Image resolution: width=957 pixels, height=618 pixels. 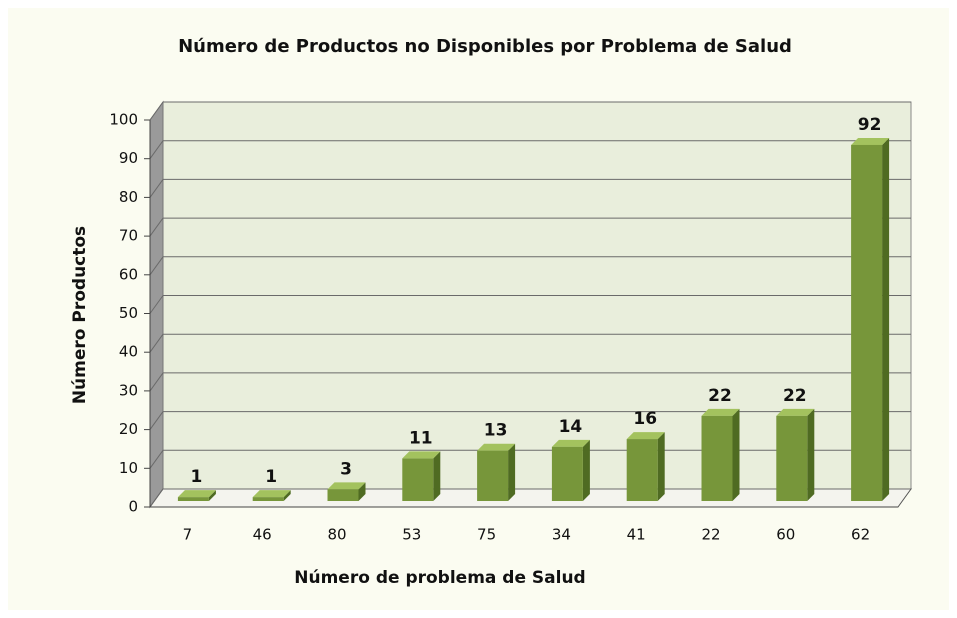 What do you see at coordinates (188, 535) in the screenshot?
I see `x-tick-label: 7` at bounding box center [188, 535].